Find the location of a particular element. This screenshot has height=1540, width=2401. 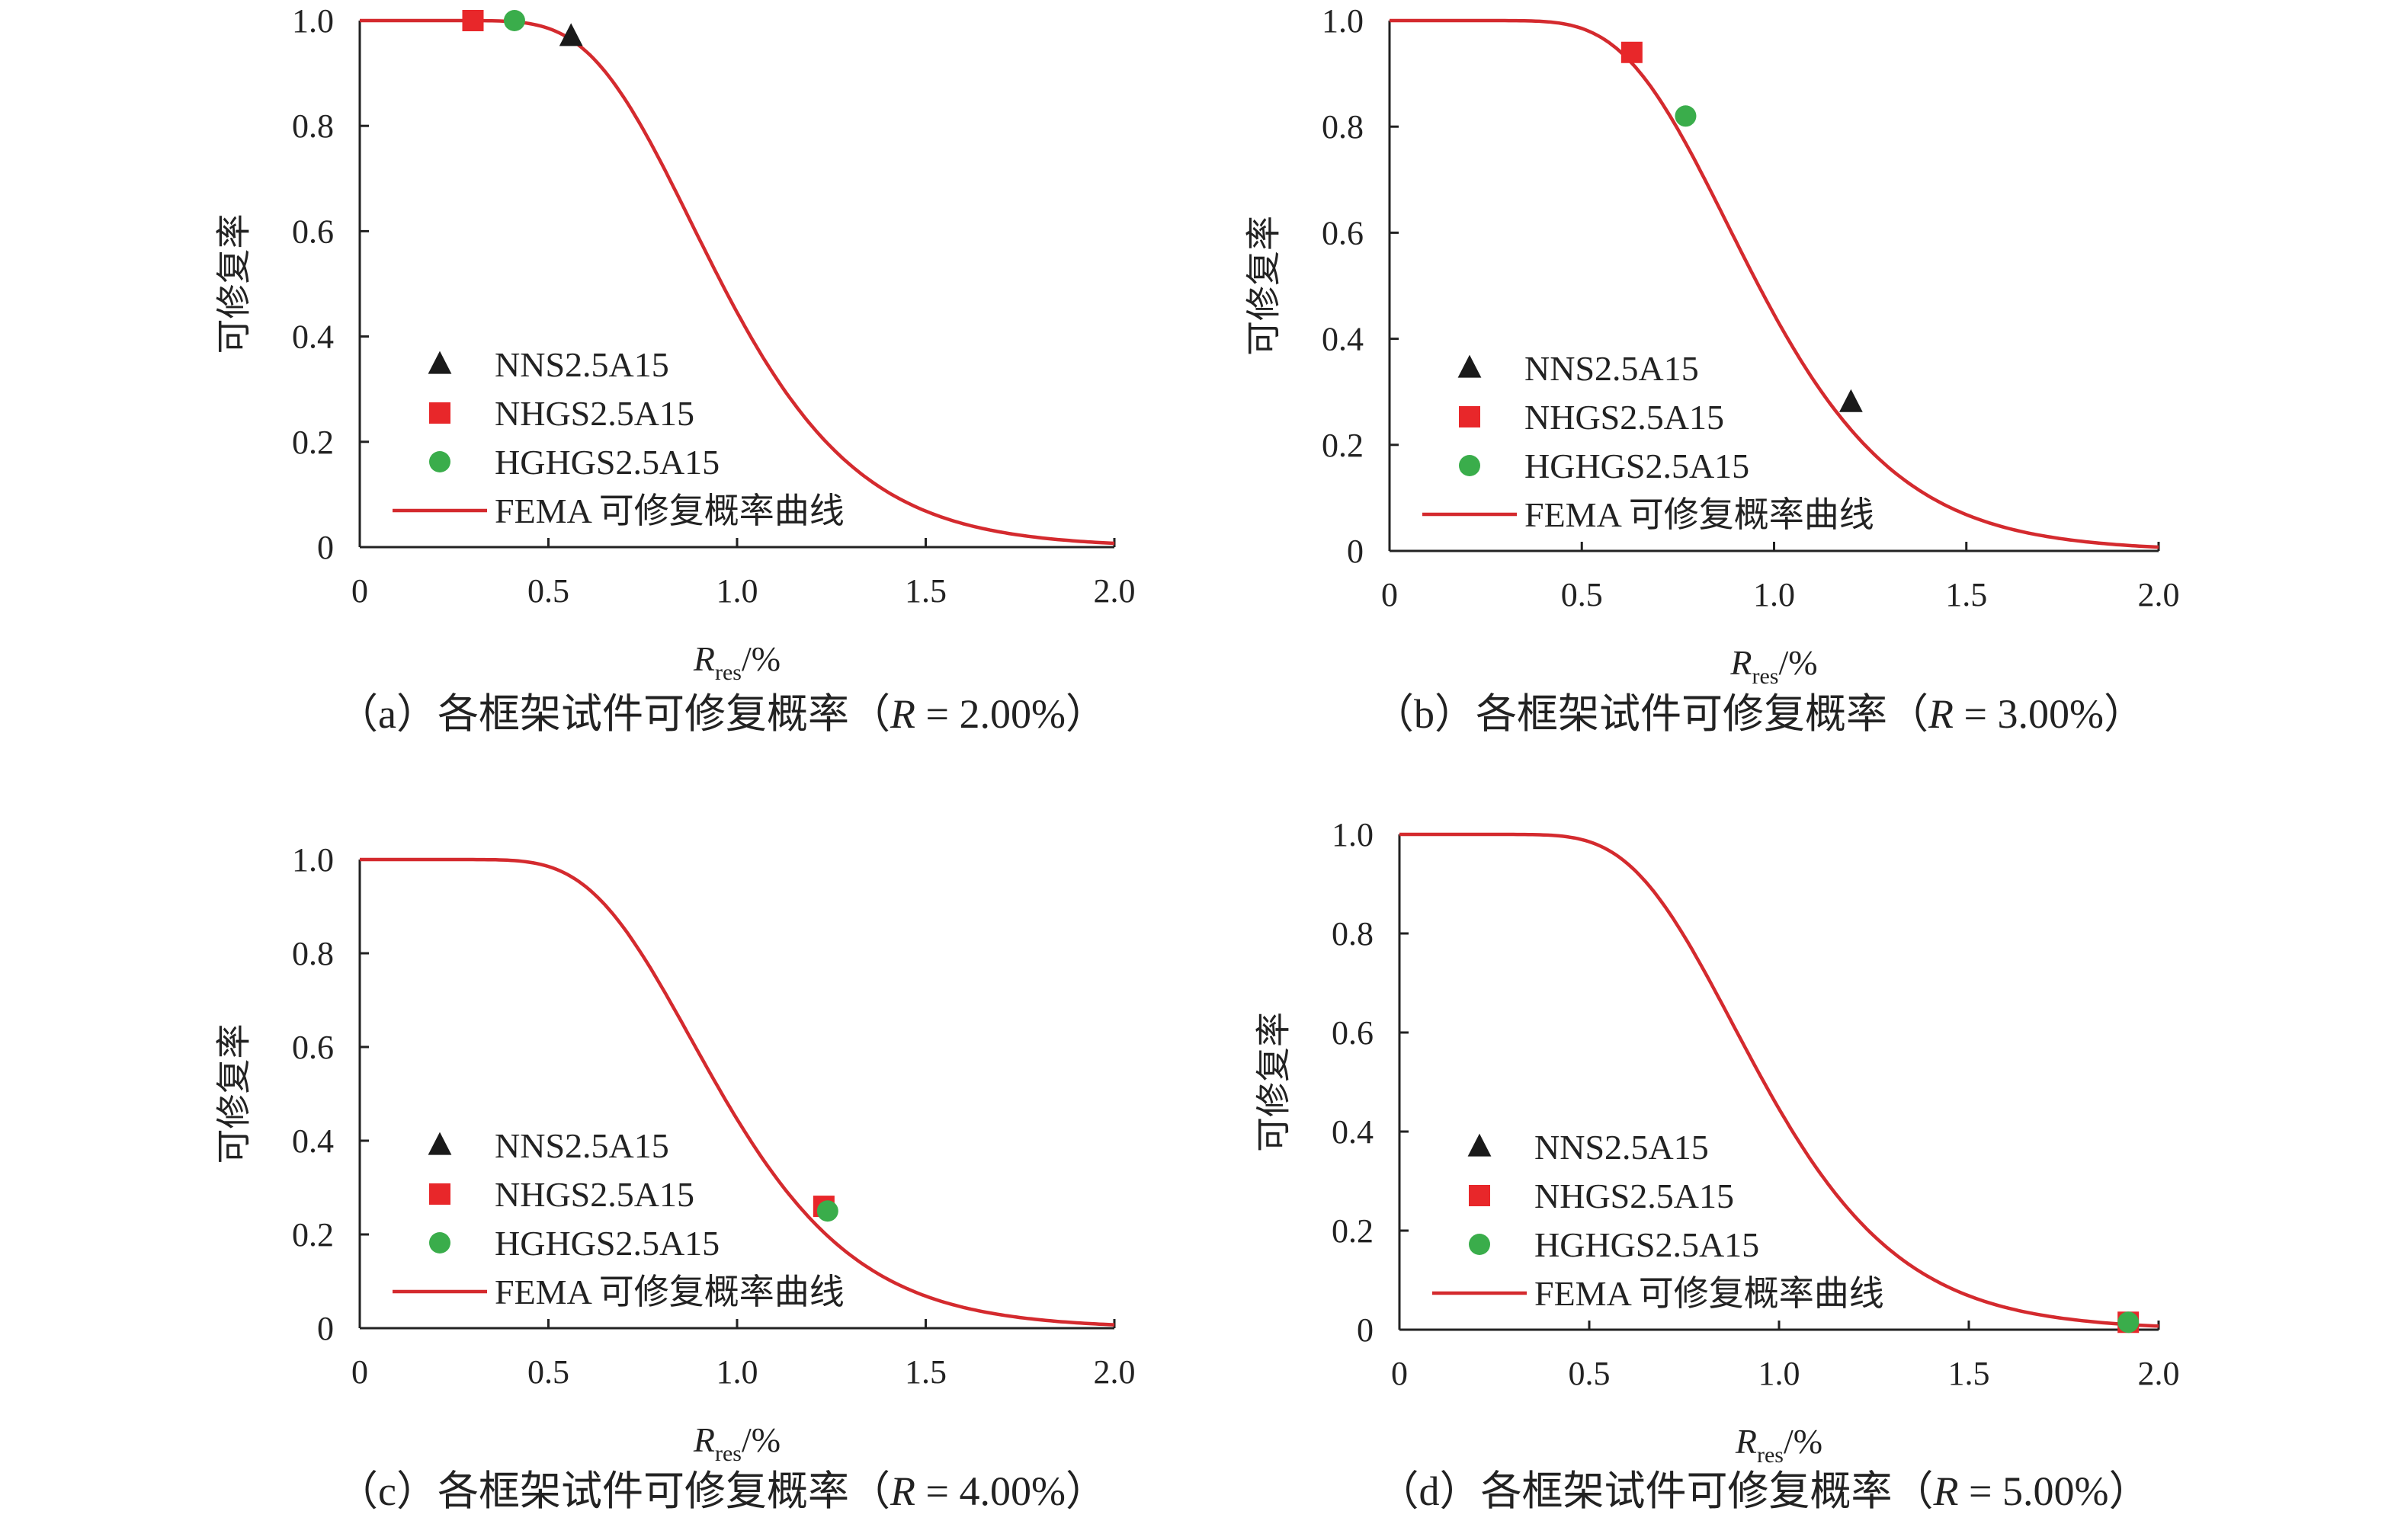

panel-caption: （b）各框架试件可修复概率（R = 3.00%） is located at coordinates (1759, 714).